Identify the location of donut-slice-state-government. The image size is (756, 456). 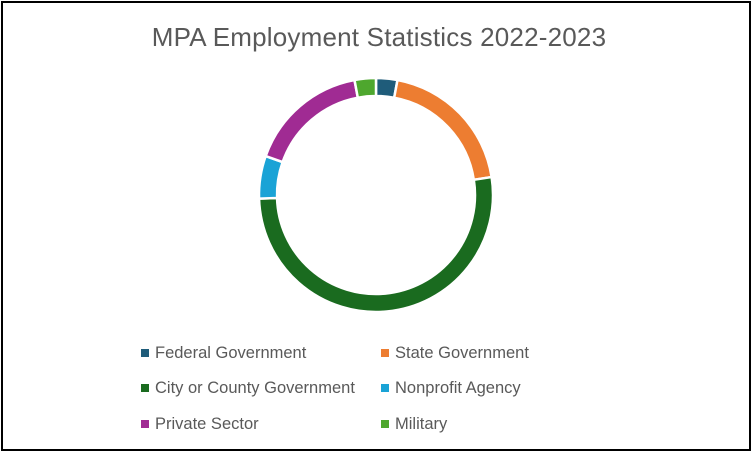
(443, 130).